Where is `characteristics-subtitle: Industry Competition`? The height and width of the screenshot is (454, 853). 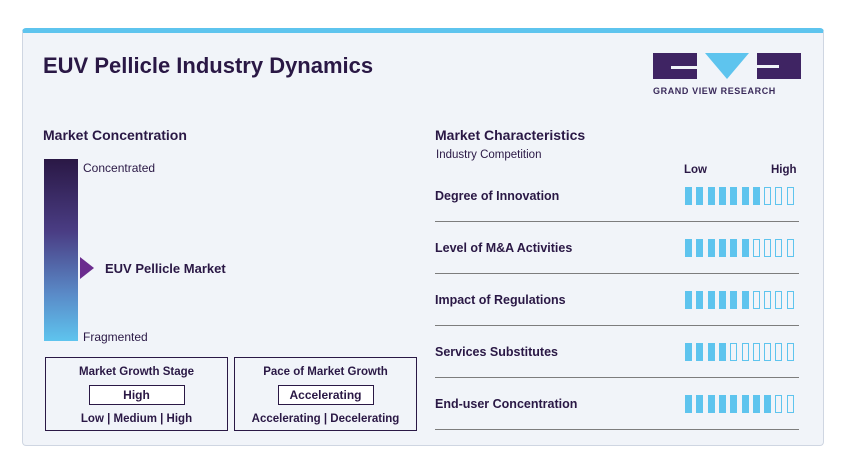 characteristics-subtitle: Industry Competition is located at coordinates (489, 155).